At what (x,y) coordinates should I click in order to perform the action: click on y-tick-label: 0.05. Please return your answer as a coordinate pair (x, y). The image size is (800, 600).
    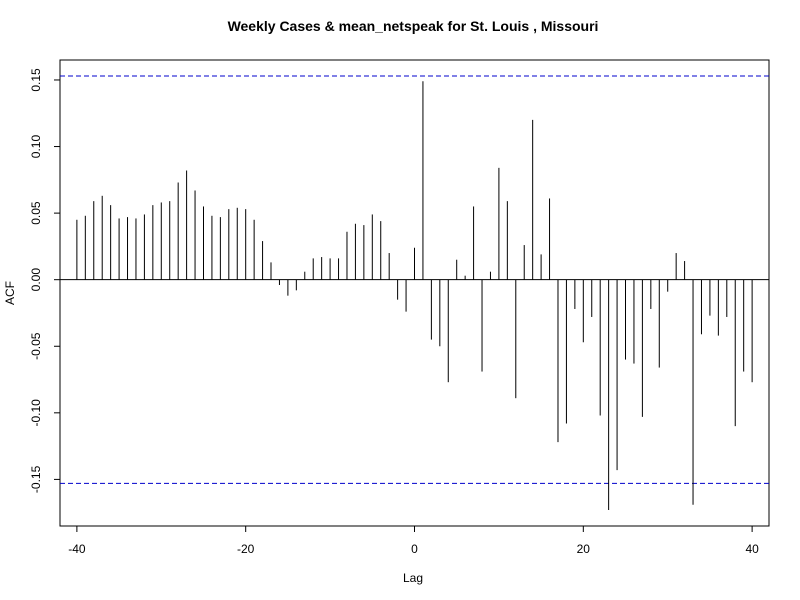
    Looking at the image, I should click on (36, 213).